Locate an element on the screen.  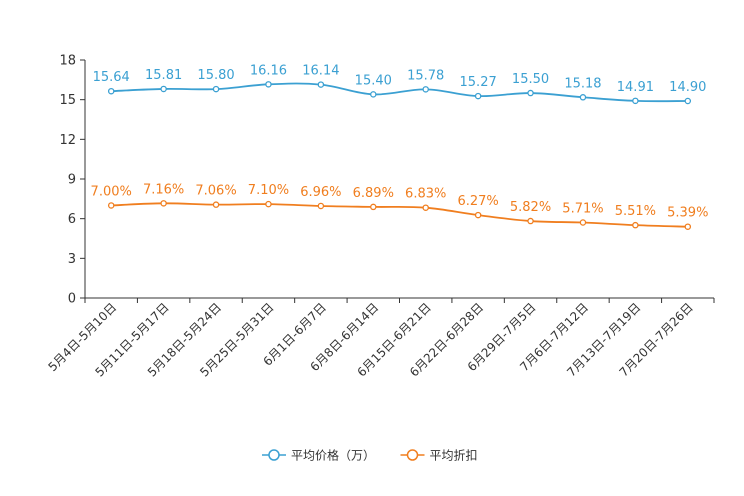
data-label: 16.16 is located at coordinates (268, 70).